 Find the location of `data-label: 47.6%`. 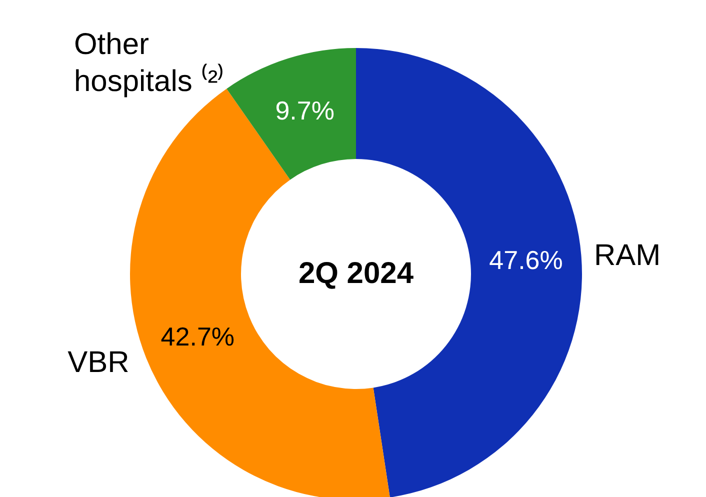

data-label: 47.6% is located at coordinates (526, 260).